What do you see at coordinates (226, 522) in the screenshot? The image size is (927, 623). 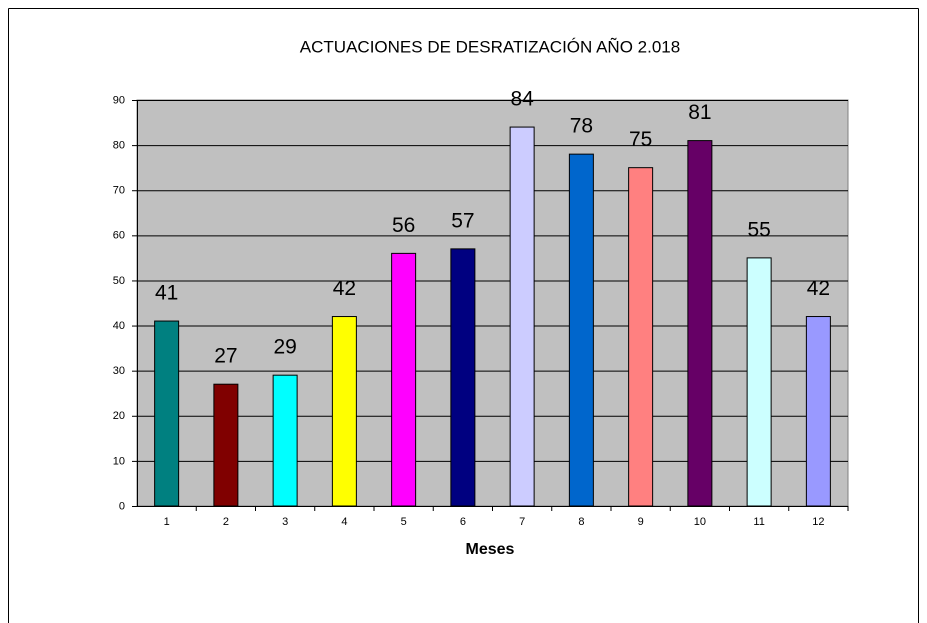 I see `x-tick-label: 2` at bounding box center [226, 522].